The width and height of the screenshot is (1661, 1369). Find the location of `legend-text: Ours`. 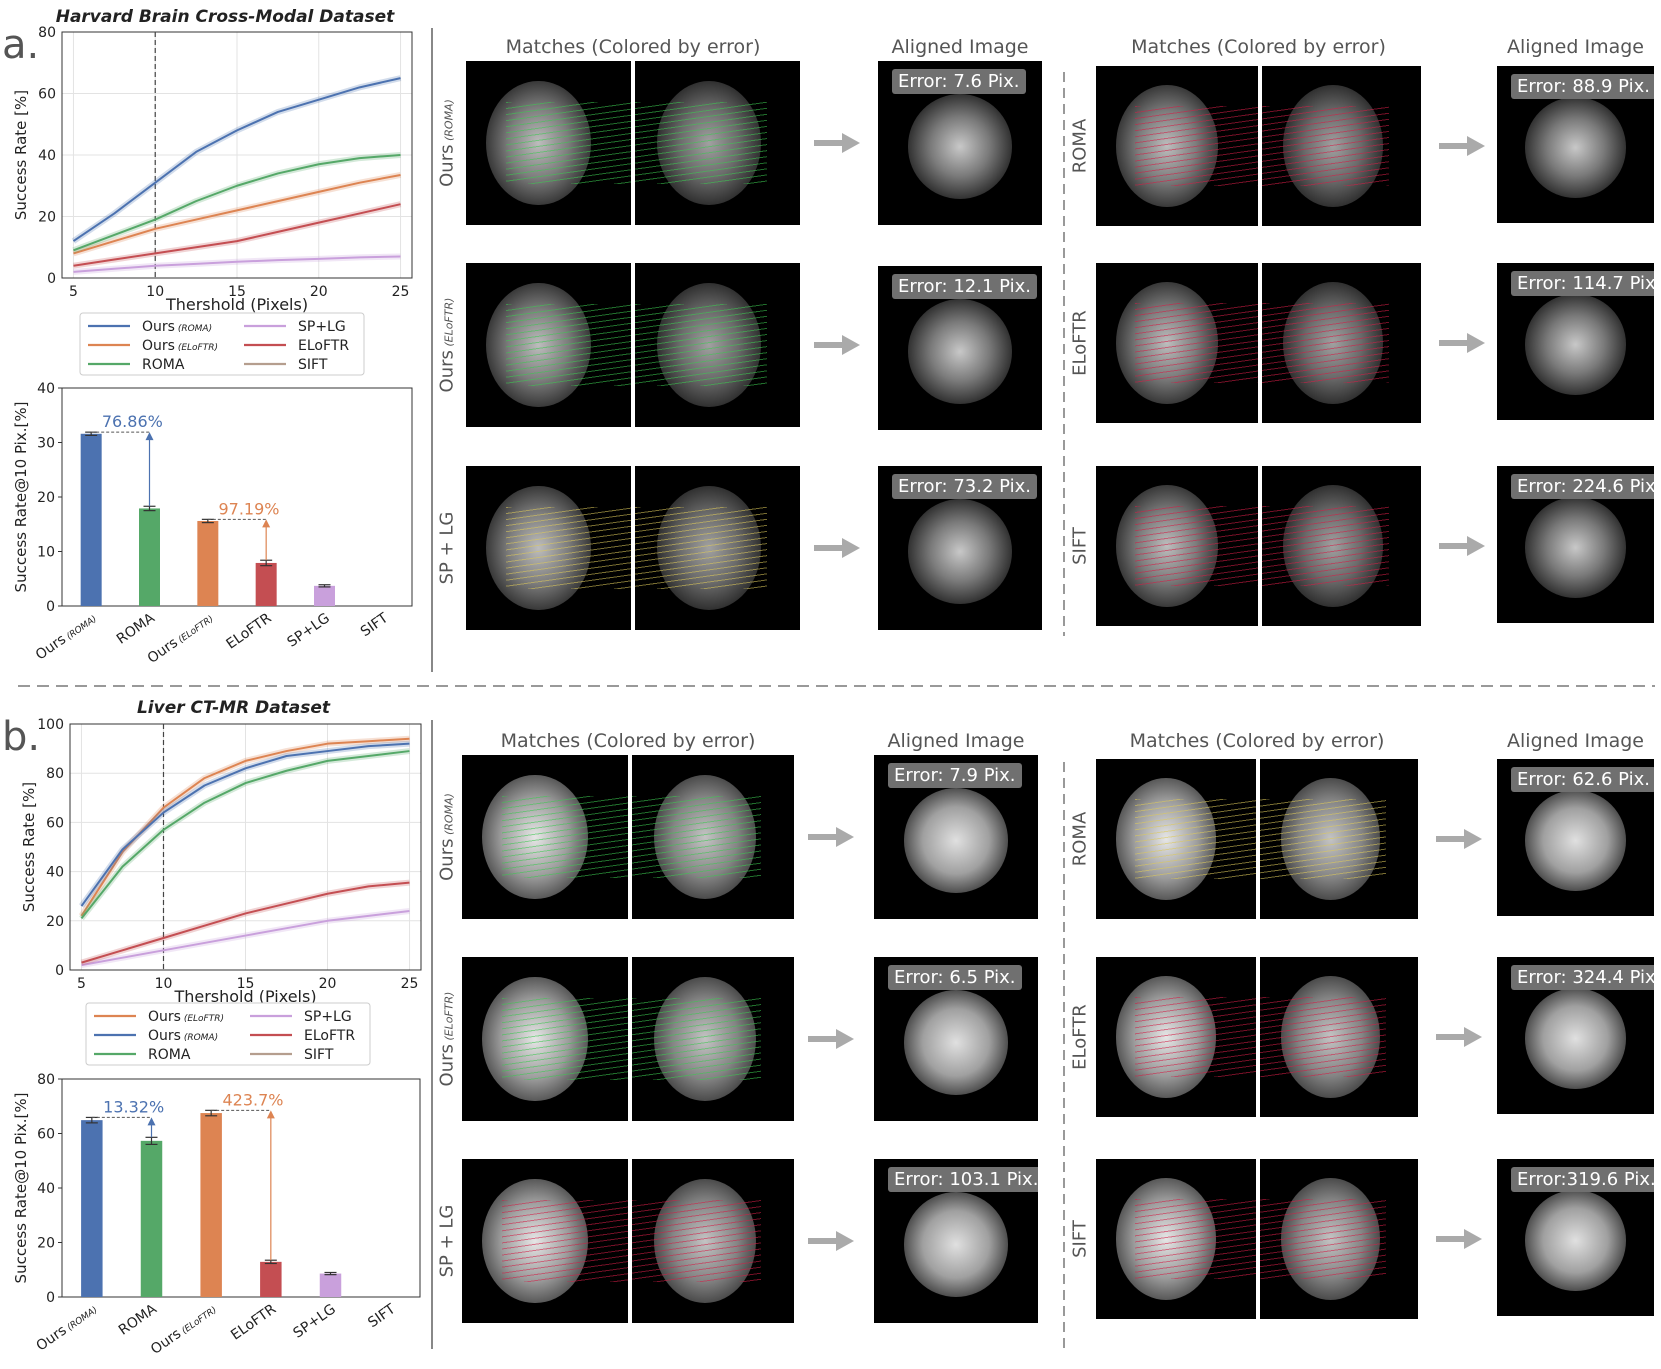

legend-text: Ours is located at coordinates (164, 1017).